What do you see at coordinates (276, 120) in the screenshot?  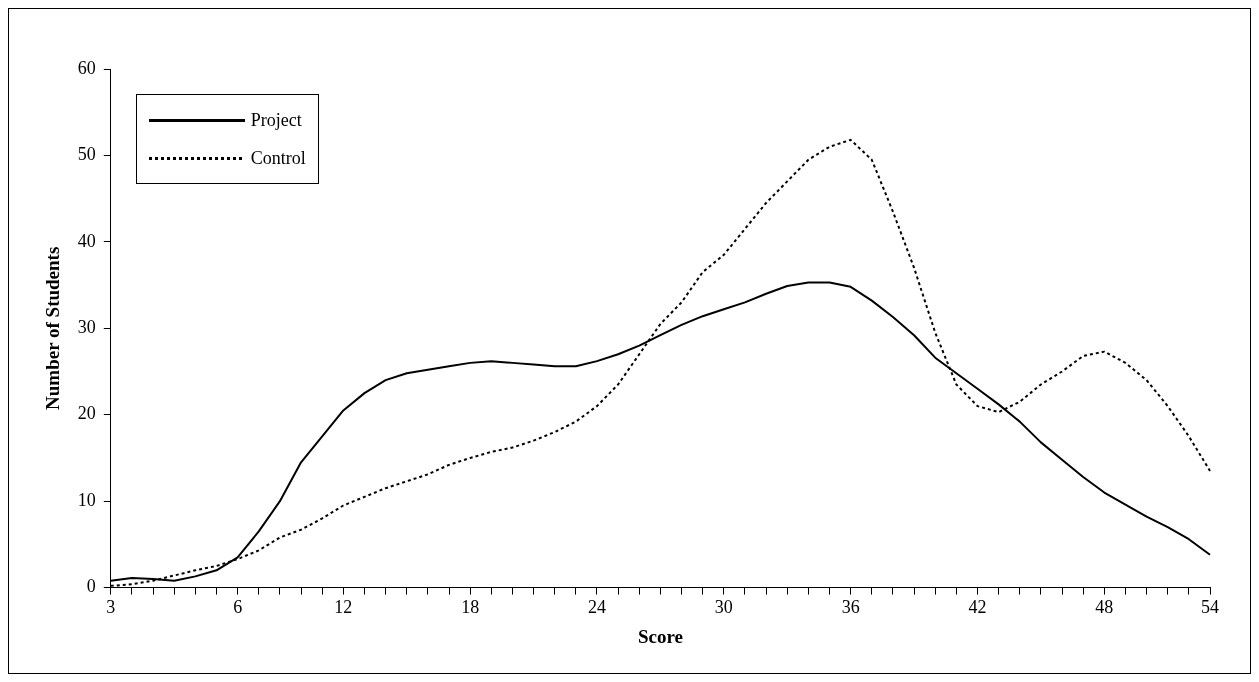 I see `legend-label: Project` at bounding box center [276, 120].